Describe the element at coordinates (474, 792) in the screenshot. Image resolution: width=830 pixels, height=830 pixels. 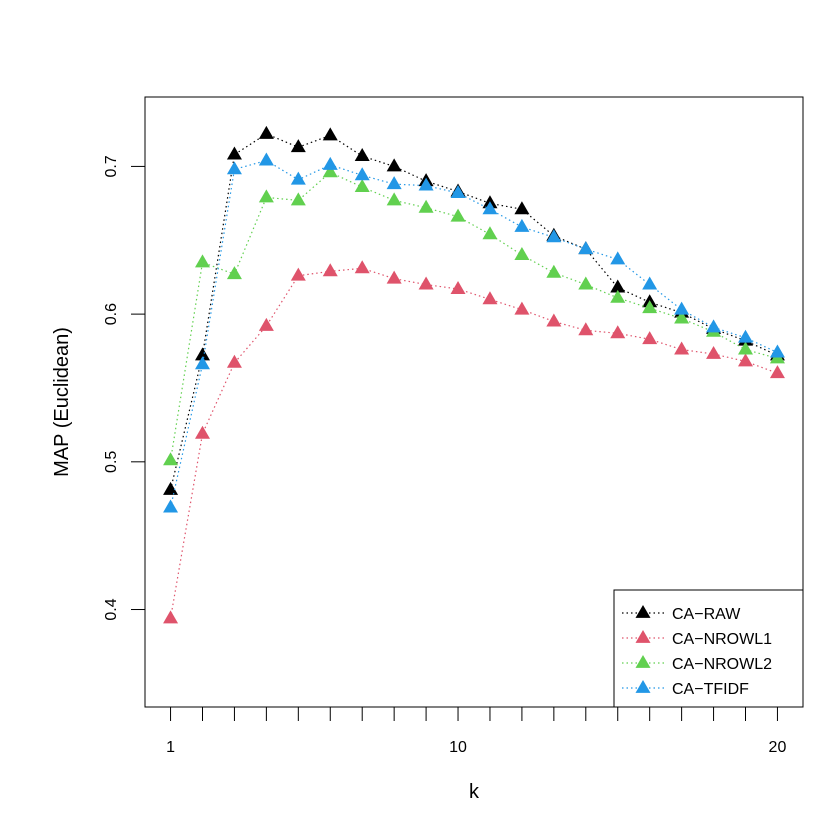
I see `x-axis-title: k` at that location.